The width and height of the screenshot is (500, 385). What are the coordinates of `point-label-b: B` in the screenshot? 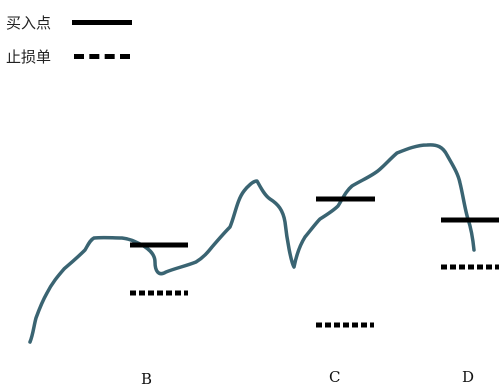 It's located at (146, 377).